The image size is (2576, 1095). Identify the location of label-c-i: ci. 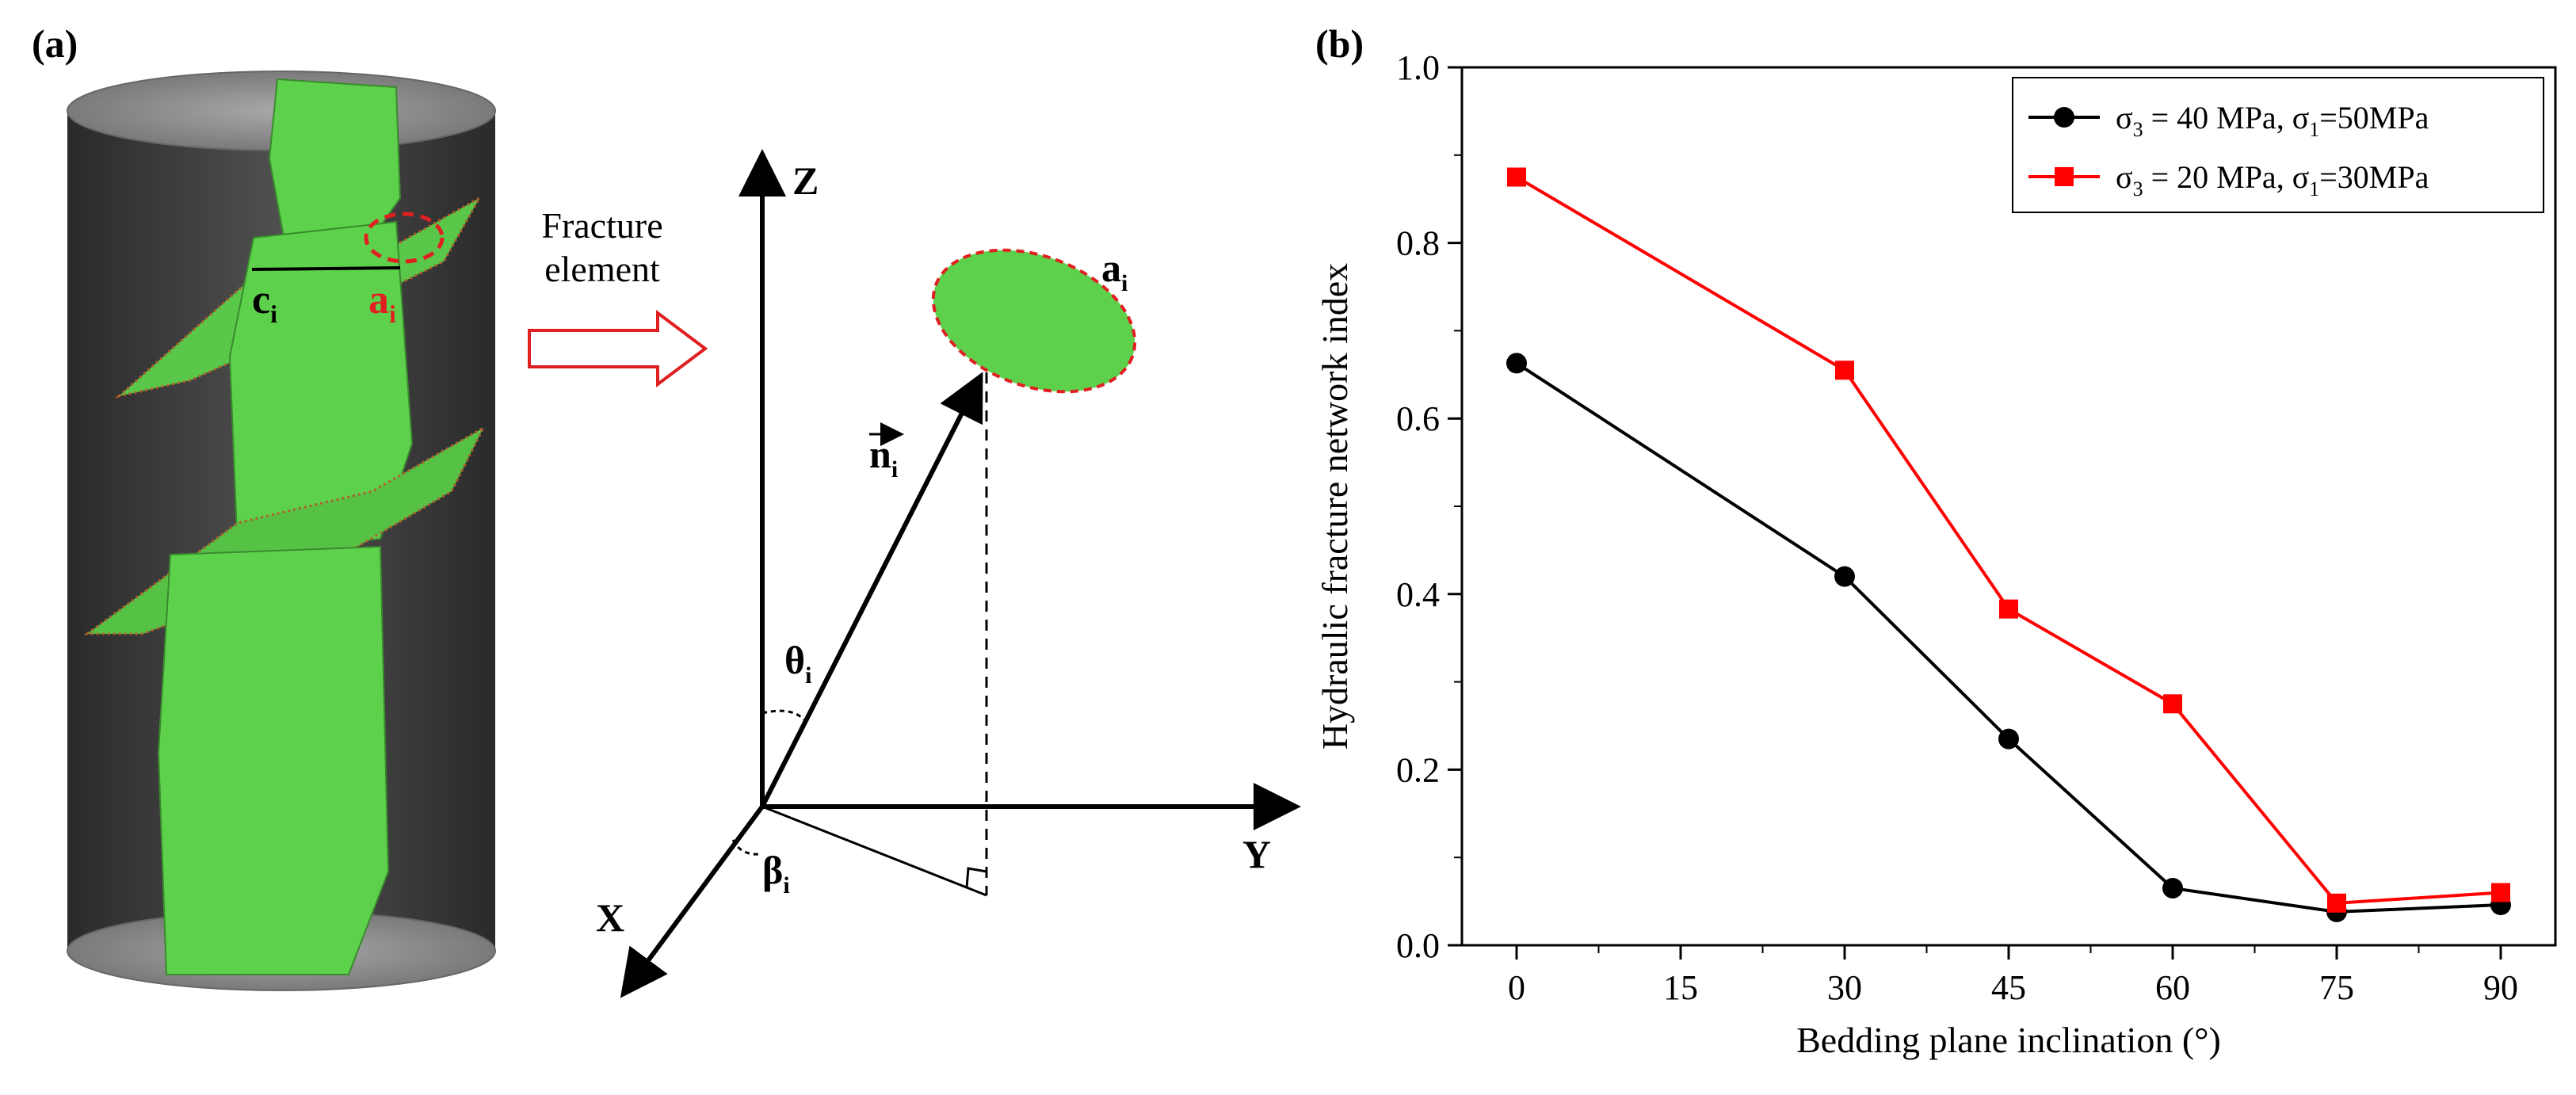
(264, 302).